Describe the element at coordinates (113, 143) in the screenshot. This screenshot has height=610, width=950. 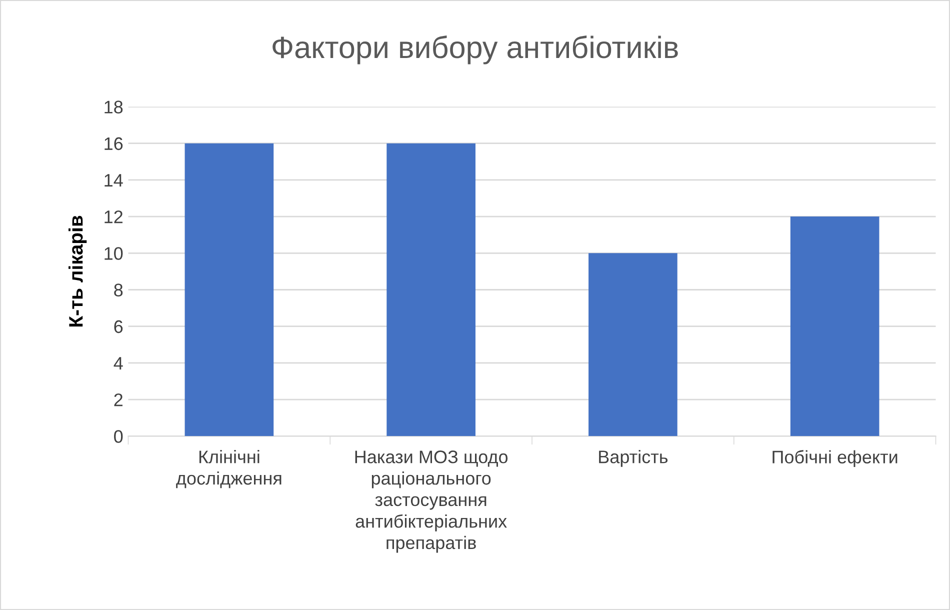
I see `y-tick-label: 16` at that location.